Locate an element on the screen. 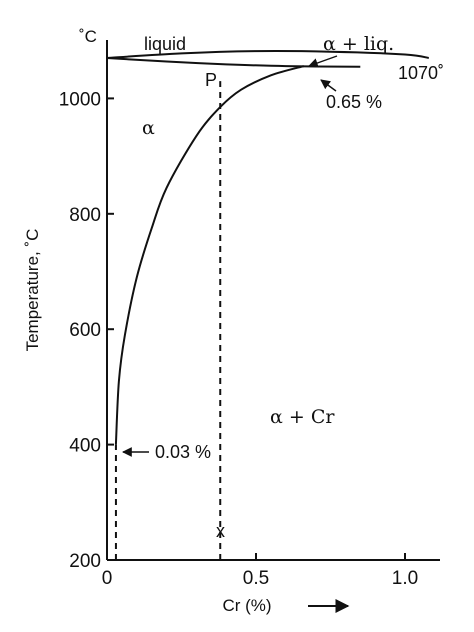 This screenshot has height=632, width=474. max-solubility-label: 0.65 % is located at coordinates (354, 102).